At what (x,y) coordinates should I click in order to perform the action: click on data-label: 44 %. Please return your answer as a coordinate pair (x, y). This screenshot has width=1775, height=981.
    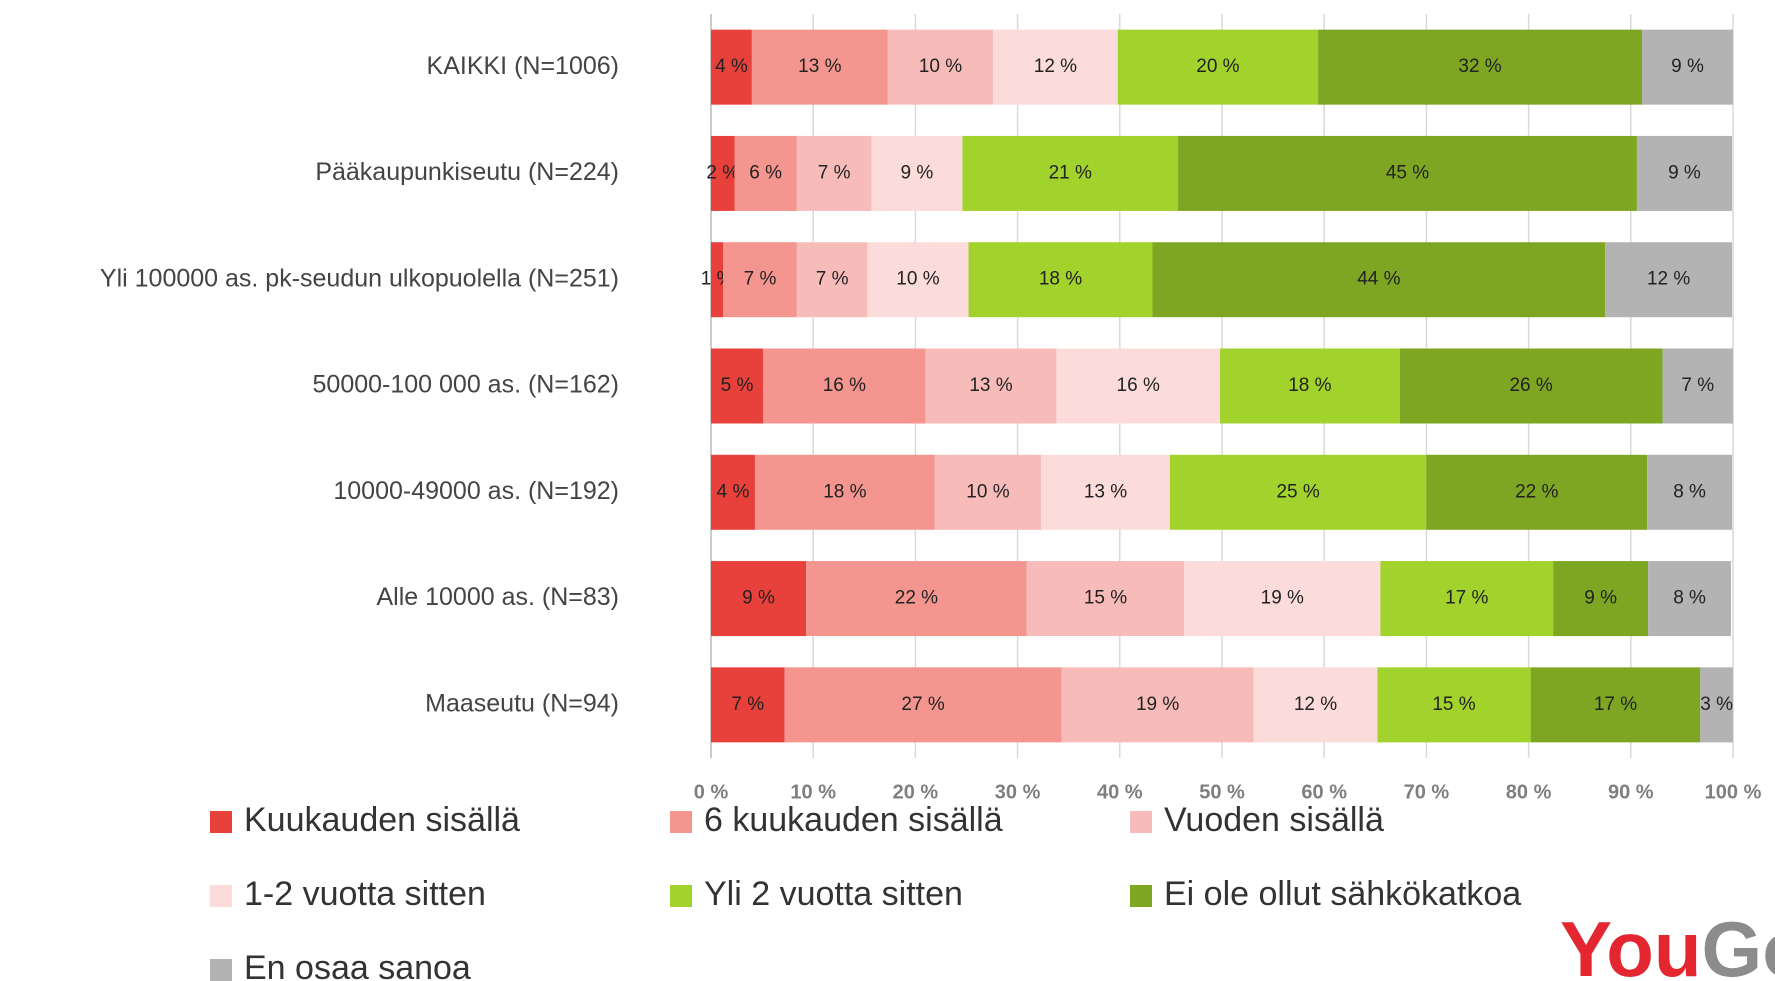
    Looking at the image, I should click on (1378, 279).